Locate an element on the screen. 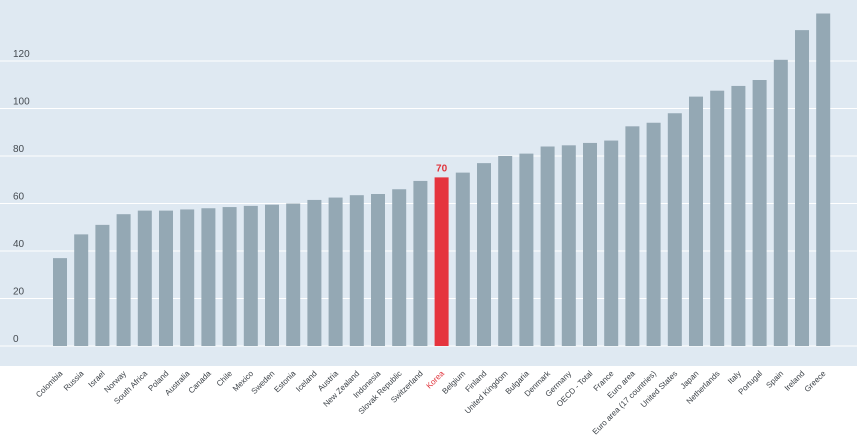 This screenshot has width=857, height=443. x-tick-label: Belgium is located at coordinates (453, 382).